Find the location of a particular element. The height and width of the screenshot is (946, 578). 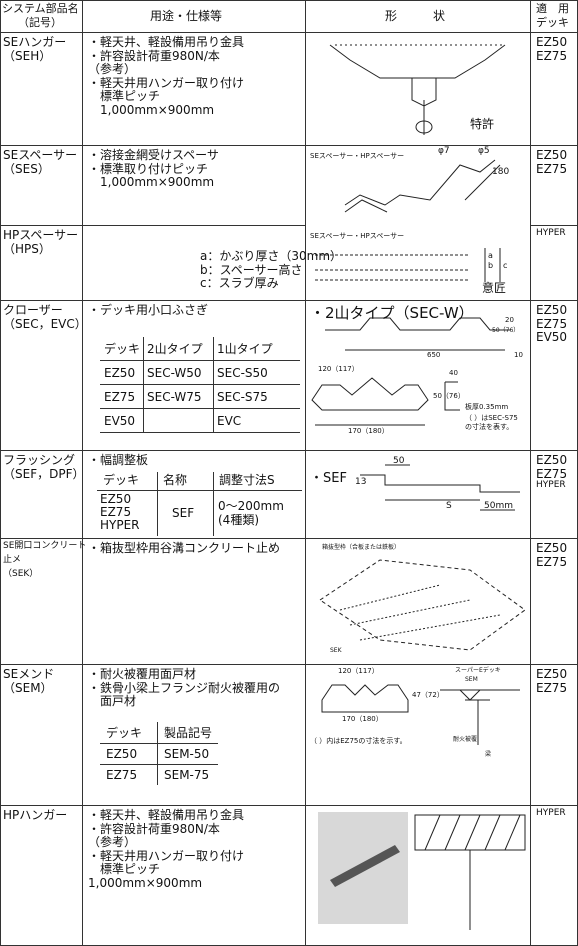

text: 名称 is located at coordinates (175, 480).